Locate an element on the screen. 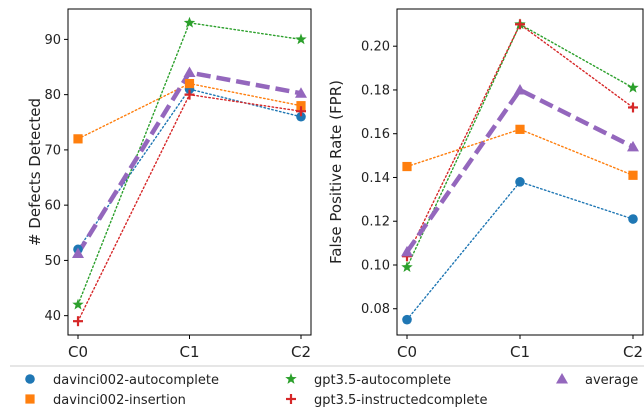 The height and width of the screenshot is (409, 644). y-tick-label: 0.12 is located at coordinates (375, 222).